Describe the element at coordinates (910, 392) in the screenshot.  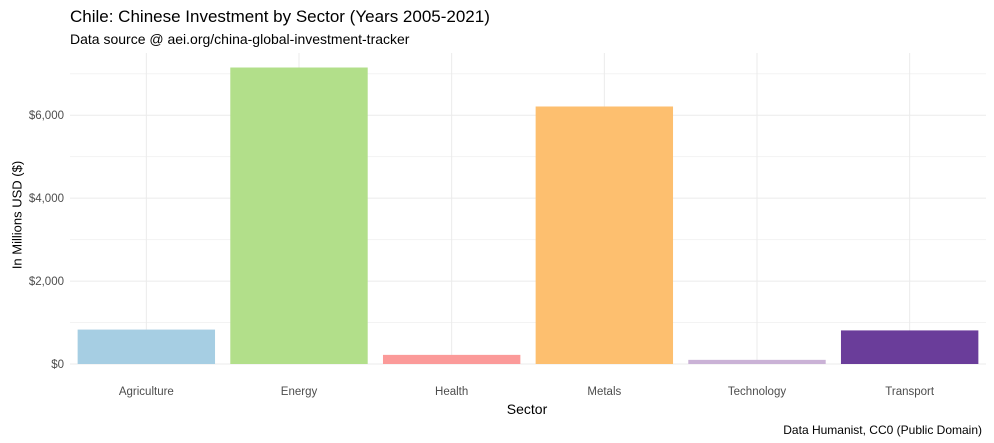
I see `x-tick-label: Transport` at that location.